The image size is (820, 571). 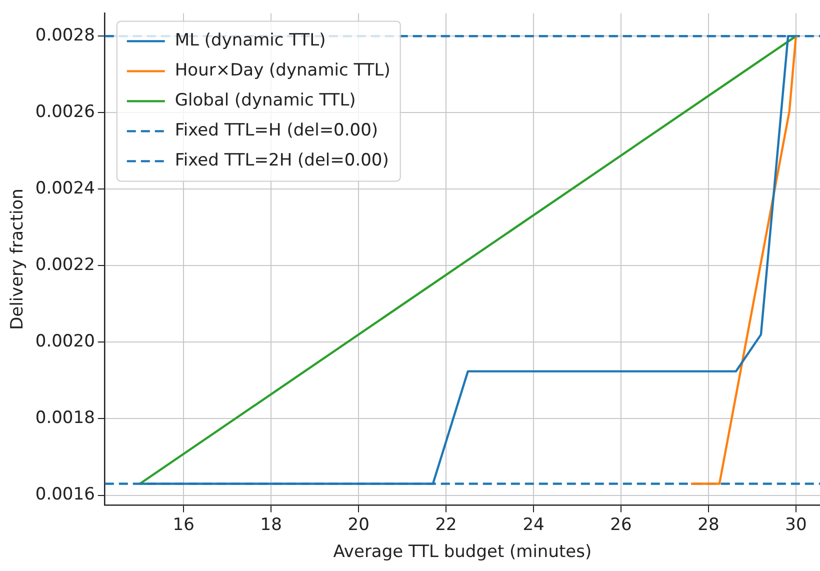 What do you see at coordinates (65, 112) in the screenshot?
I see `y-tick-label: 0.0026` at bounding box center [65, 112].